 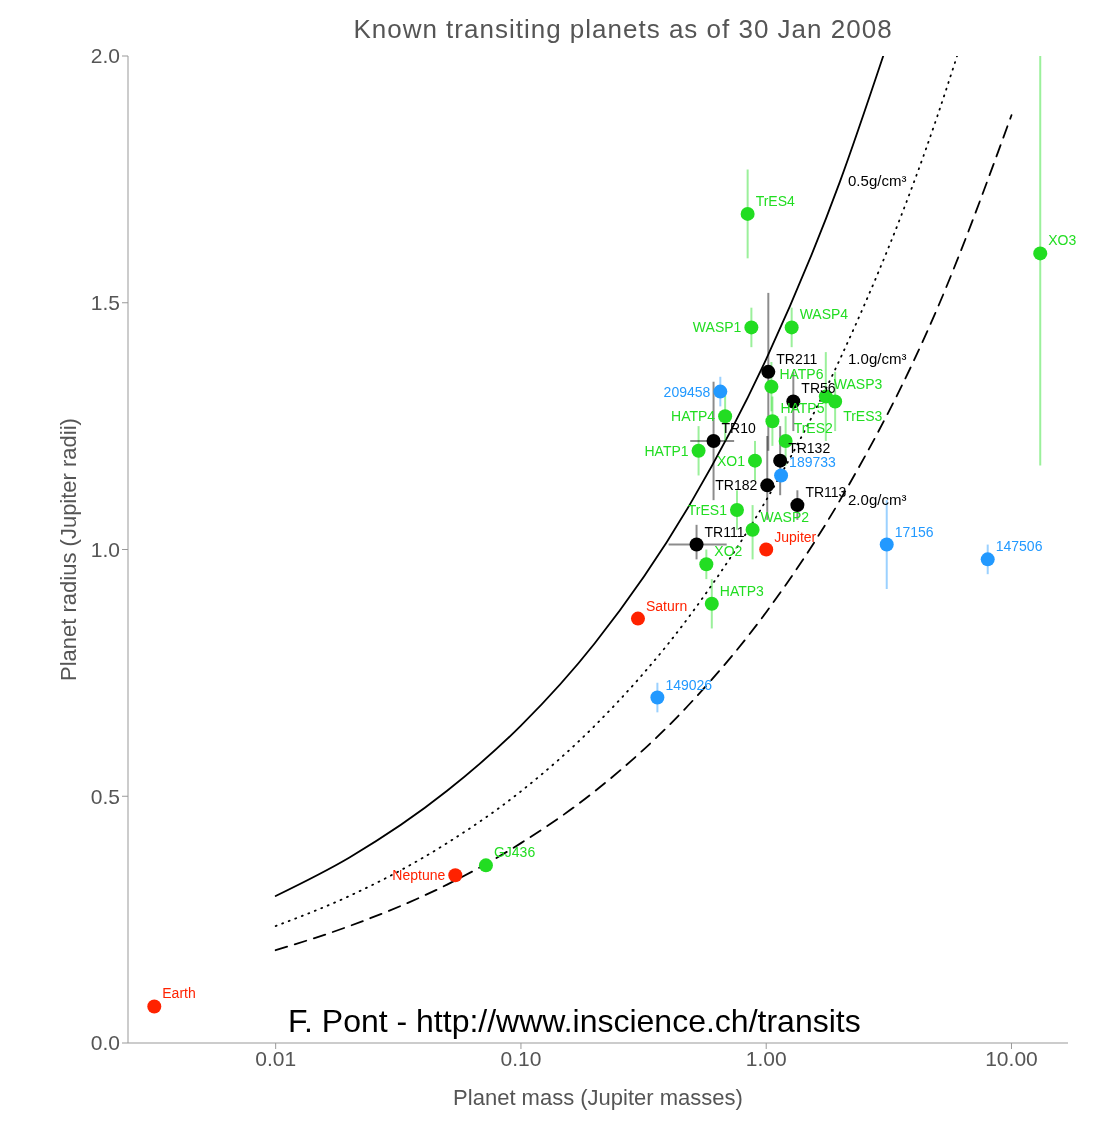 What do you see at coordinates (728, 551) in the screenshot?
I see `series-label: XO2` at bounding box center [728, 551].